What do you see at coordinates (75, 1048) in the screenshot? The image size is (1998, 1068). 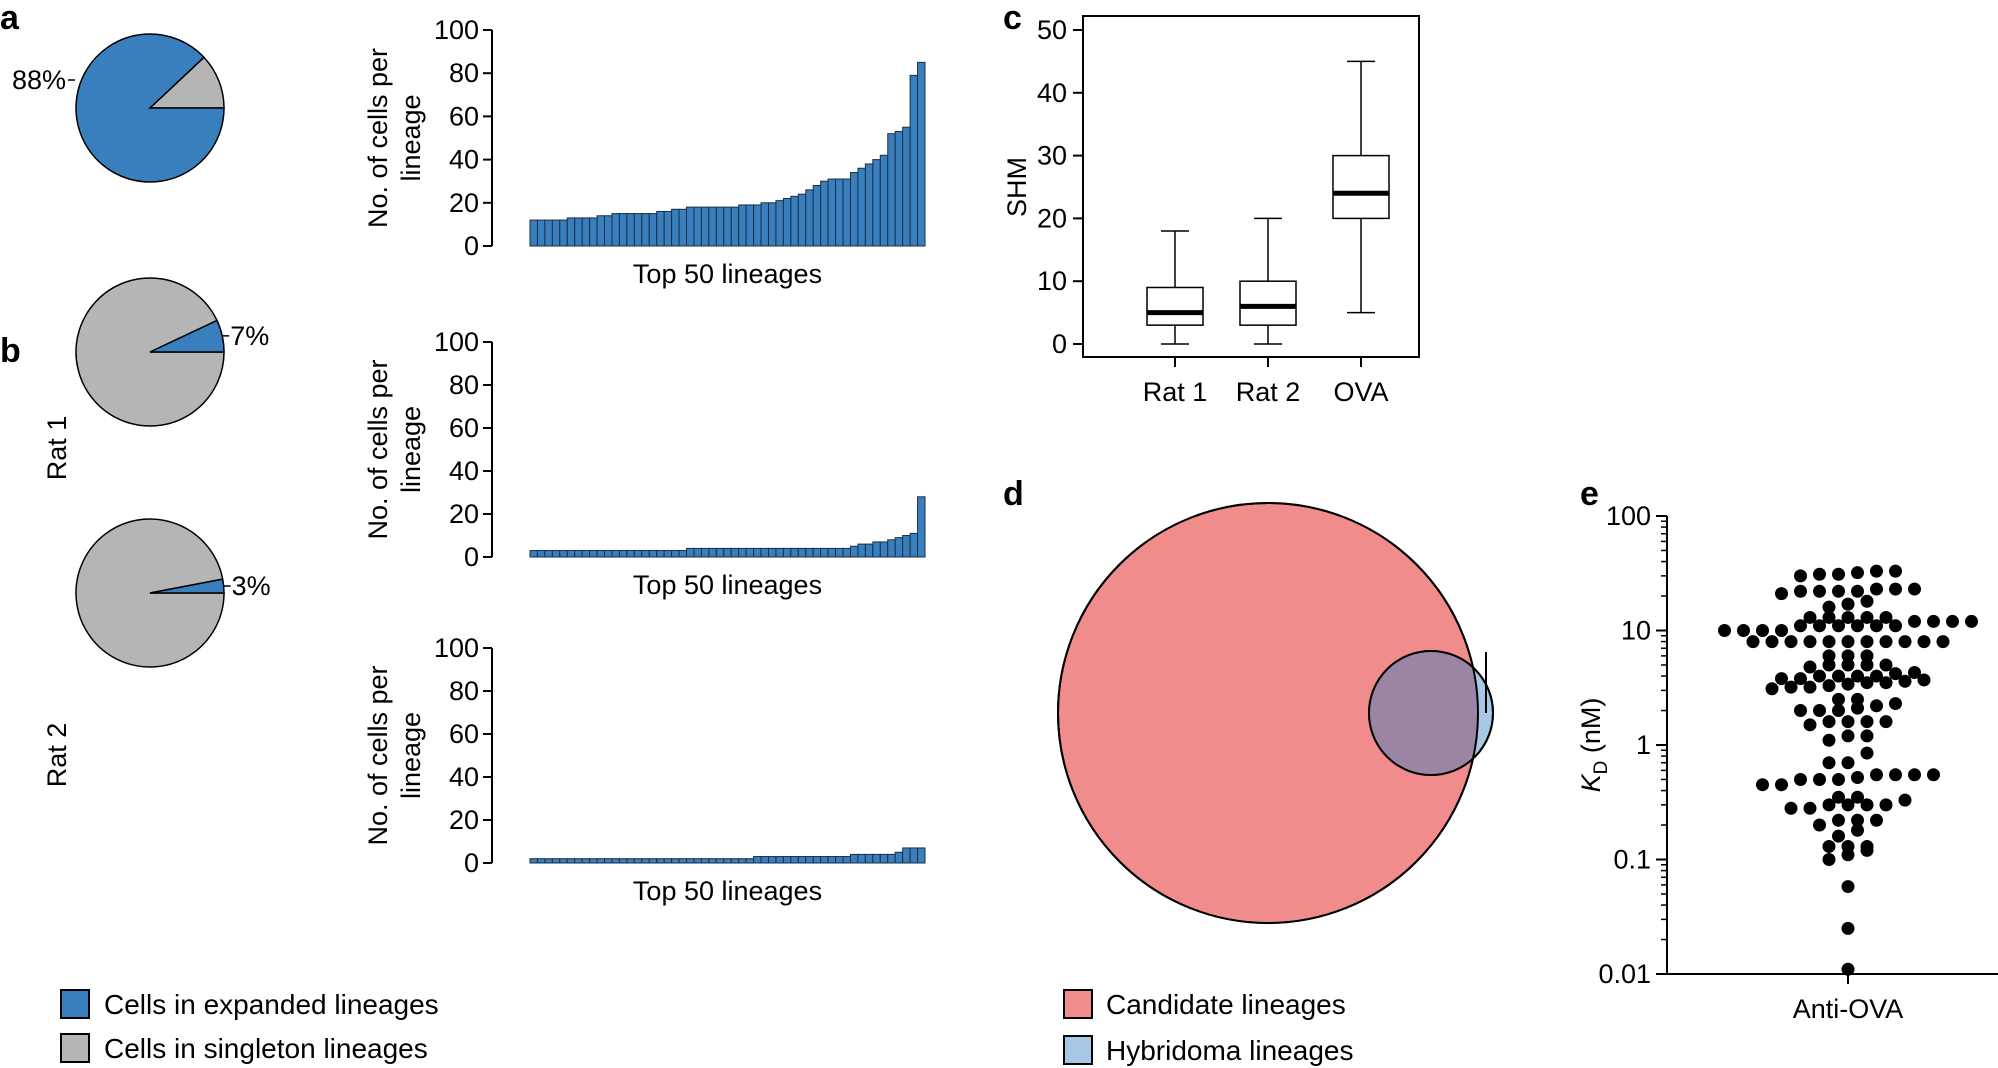 I see `legend-swatch-singleton` at bounding box center [75, 1048].